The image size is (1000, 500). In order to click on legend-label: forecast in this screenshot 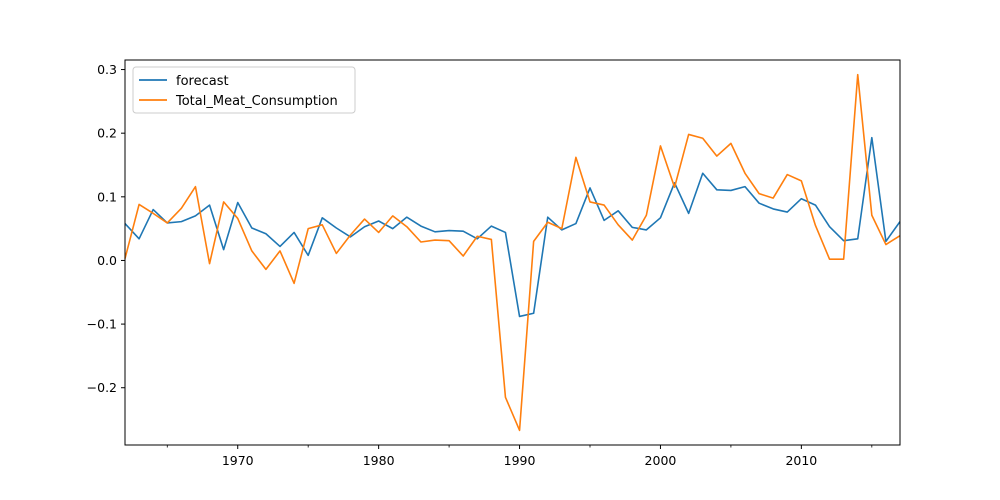, I will do `click(202, 81)`.